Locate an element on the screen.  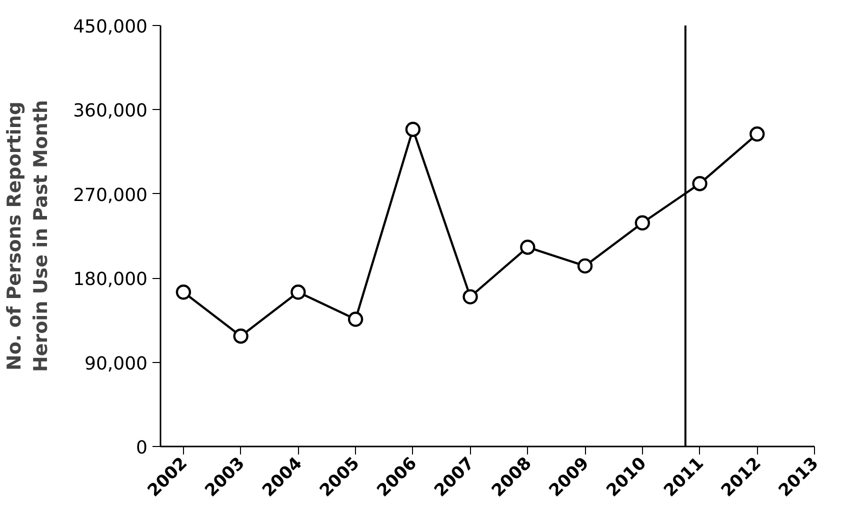
y-tick-label: 450,000 is located at coordinates (110, 27).